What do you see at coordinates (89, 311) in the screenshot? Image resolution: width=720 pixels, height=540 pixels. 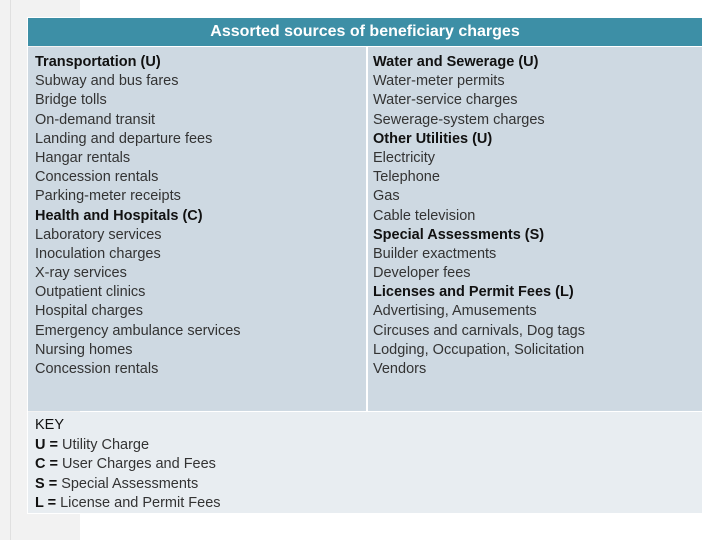 I see `left-list-item: Hospital charges` at bounding box center [89, 311].